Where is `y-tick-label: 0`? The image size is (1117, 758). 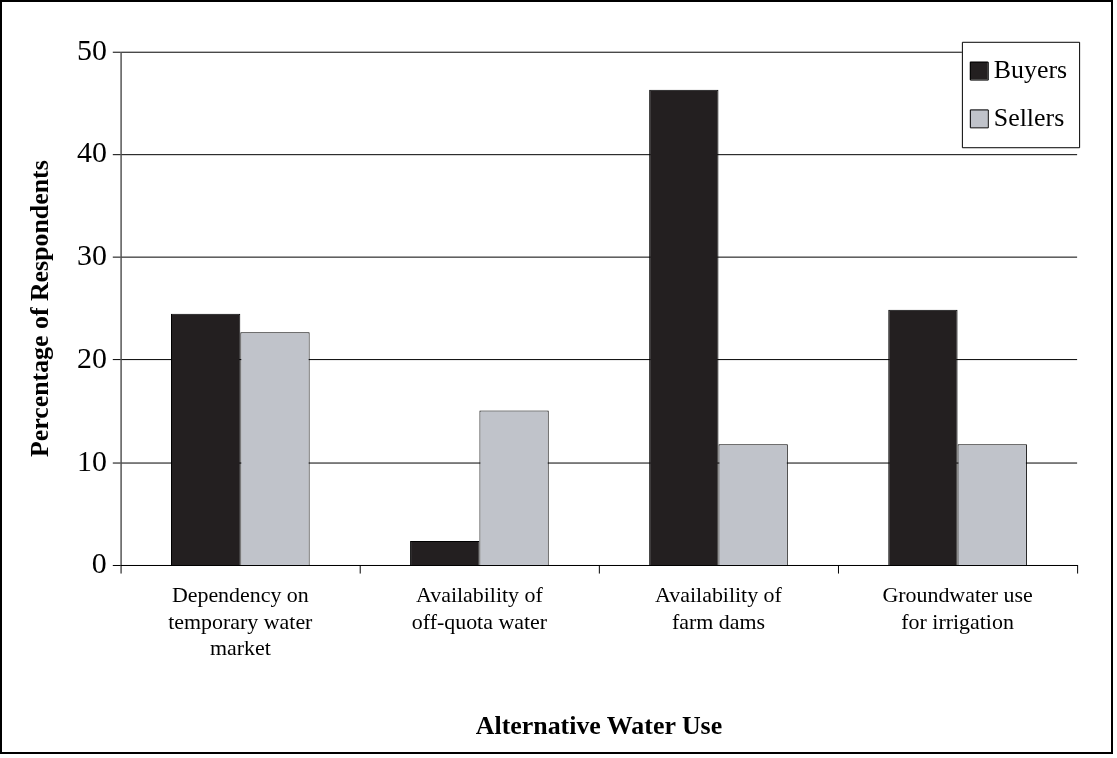
y-tick-label: 0 is located at coordinates (99, 563).